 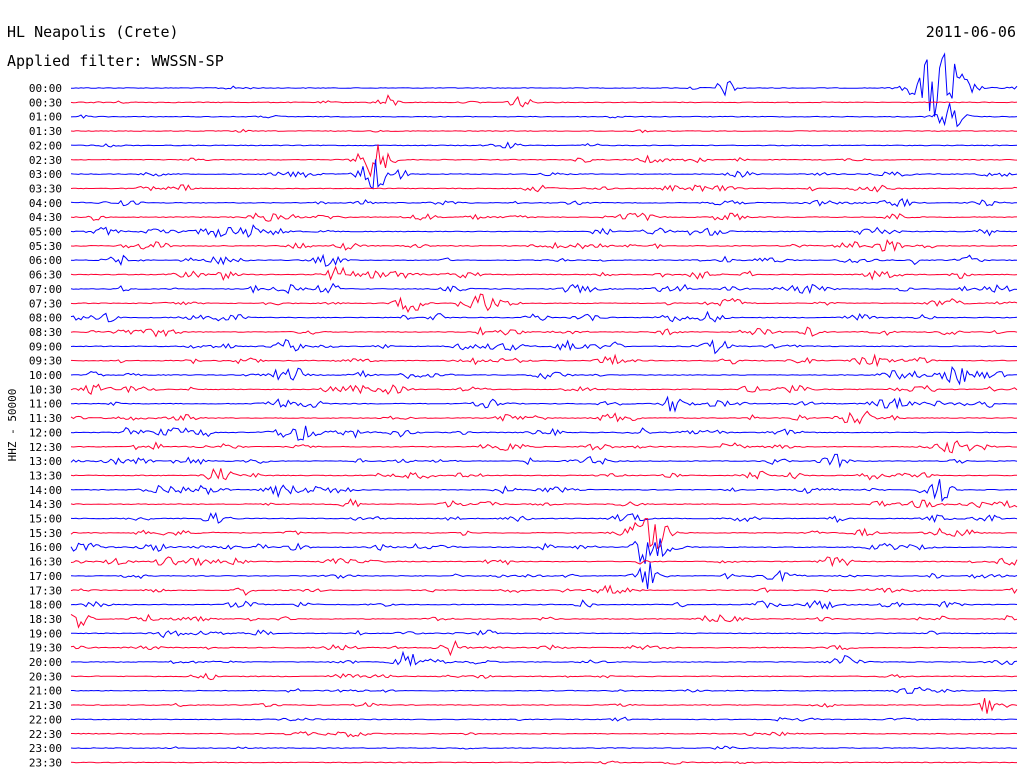 What do you see at coordinates (45, 519) in the screenshot?
I see `time-tick-label: 15:00` at bounding box center [45, 519].